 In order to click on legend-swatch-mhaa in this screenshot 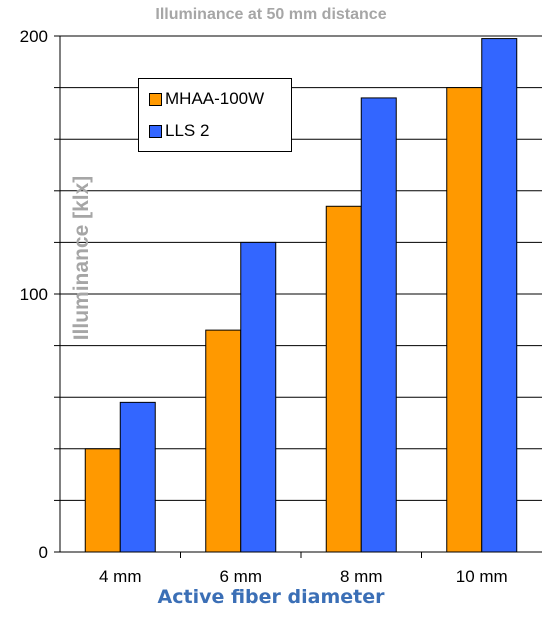, I will do `click(155, 99)`.